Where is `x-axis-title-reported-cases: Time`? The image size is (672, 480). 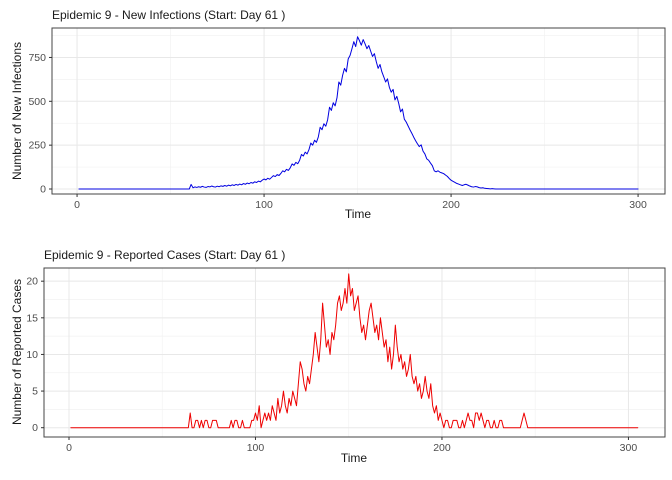
x-axis-title-reported-cases: Time is located at coordinates (354, 458).